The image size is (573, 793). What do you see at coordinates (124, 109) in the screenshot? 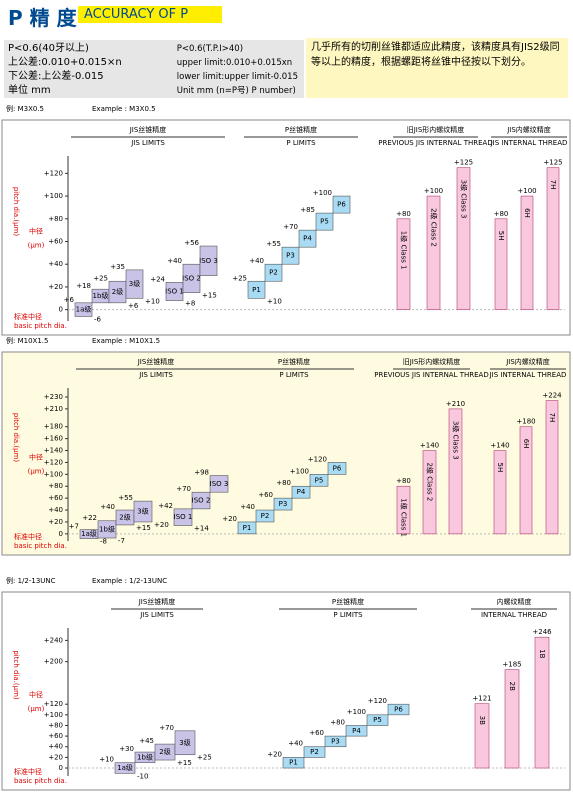
I see `example-label-en: Example : M3X0.5` at bounding box center [124, 109].